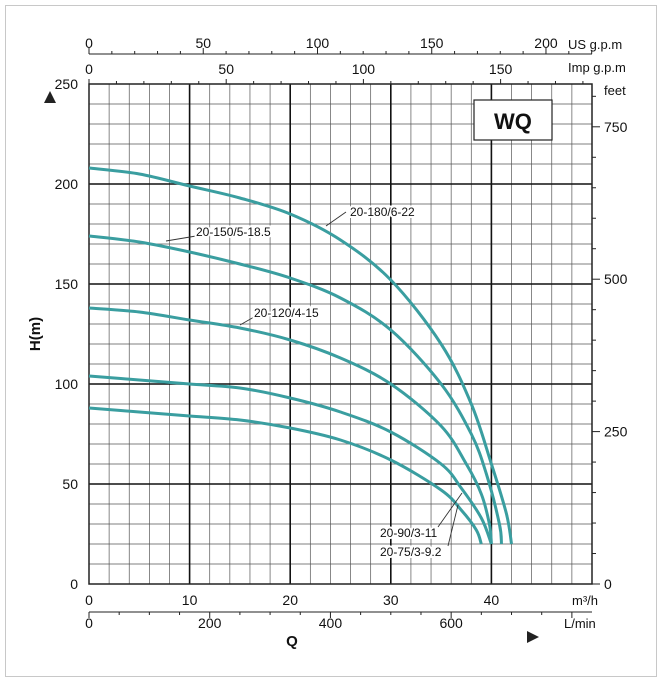 This screenshot has height=683, width=663. Describe the element at coordinates (580, 623) in the screenshot. I see `unit-lmin: L/min` at that location.